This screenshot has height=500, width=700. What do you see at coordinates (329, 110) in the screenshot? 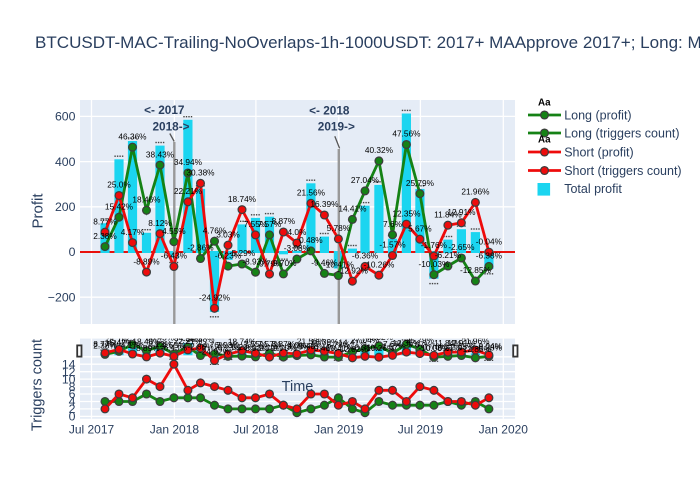
I see `svg-text: <- 2018` at bounding box center [329, 110].